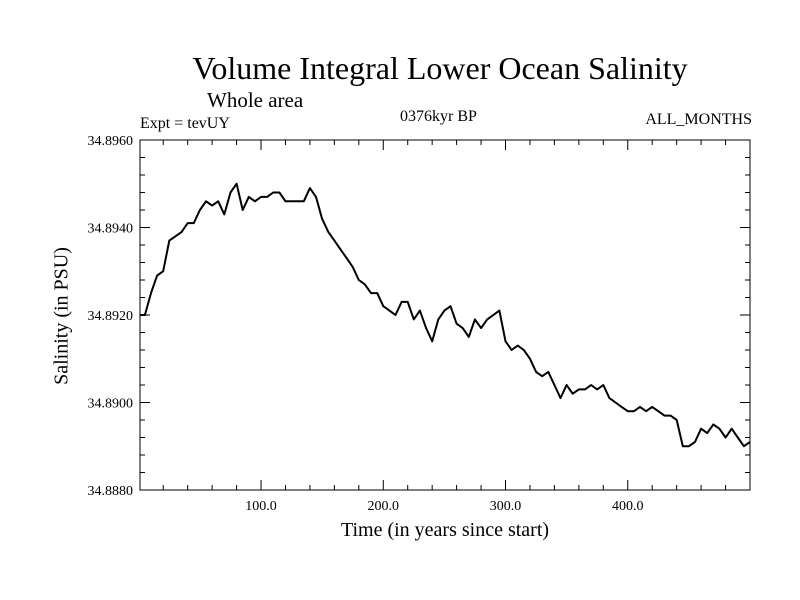  Describe the element at coordinates (111, 404) in the screenshot. I see `y-tick-label: 34.8900` at that location.